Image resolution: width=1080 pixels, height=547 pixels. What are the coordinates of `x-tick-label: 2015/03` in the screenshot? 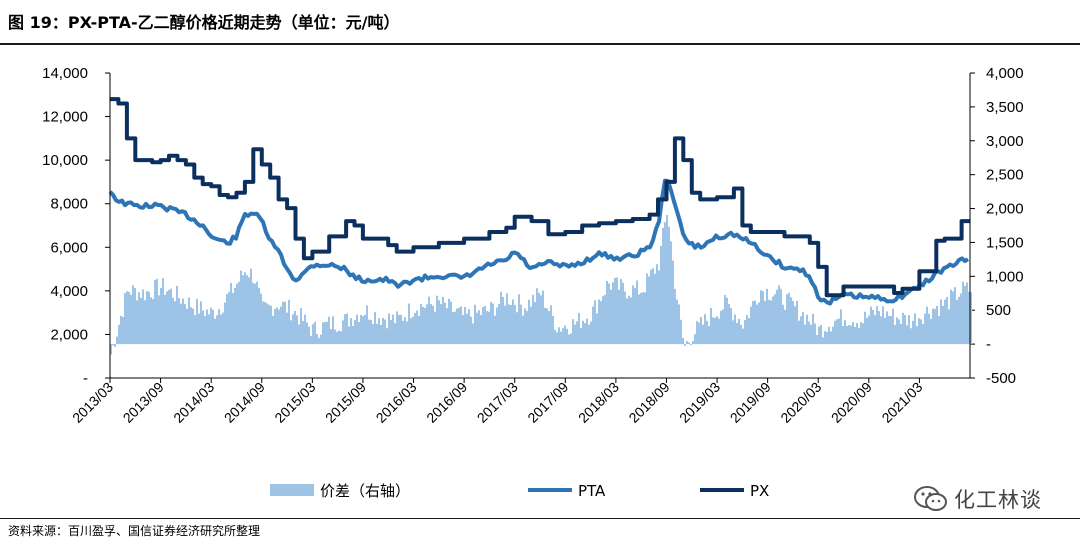 It's located at (294, 402).